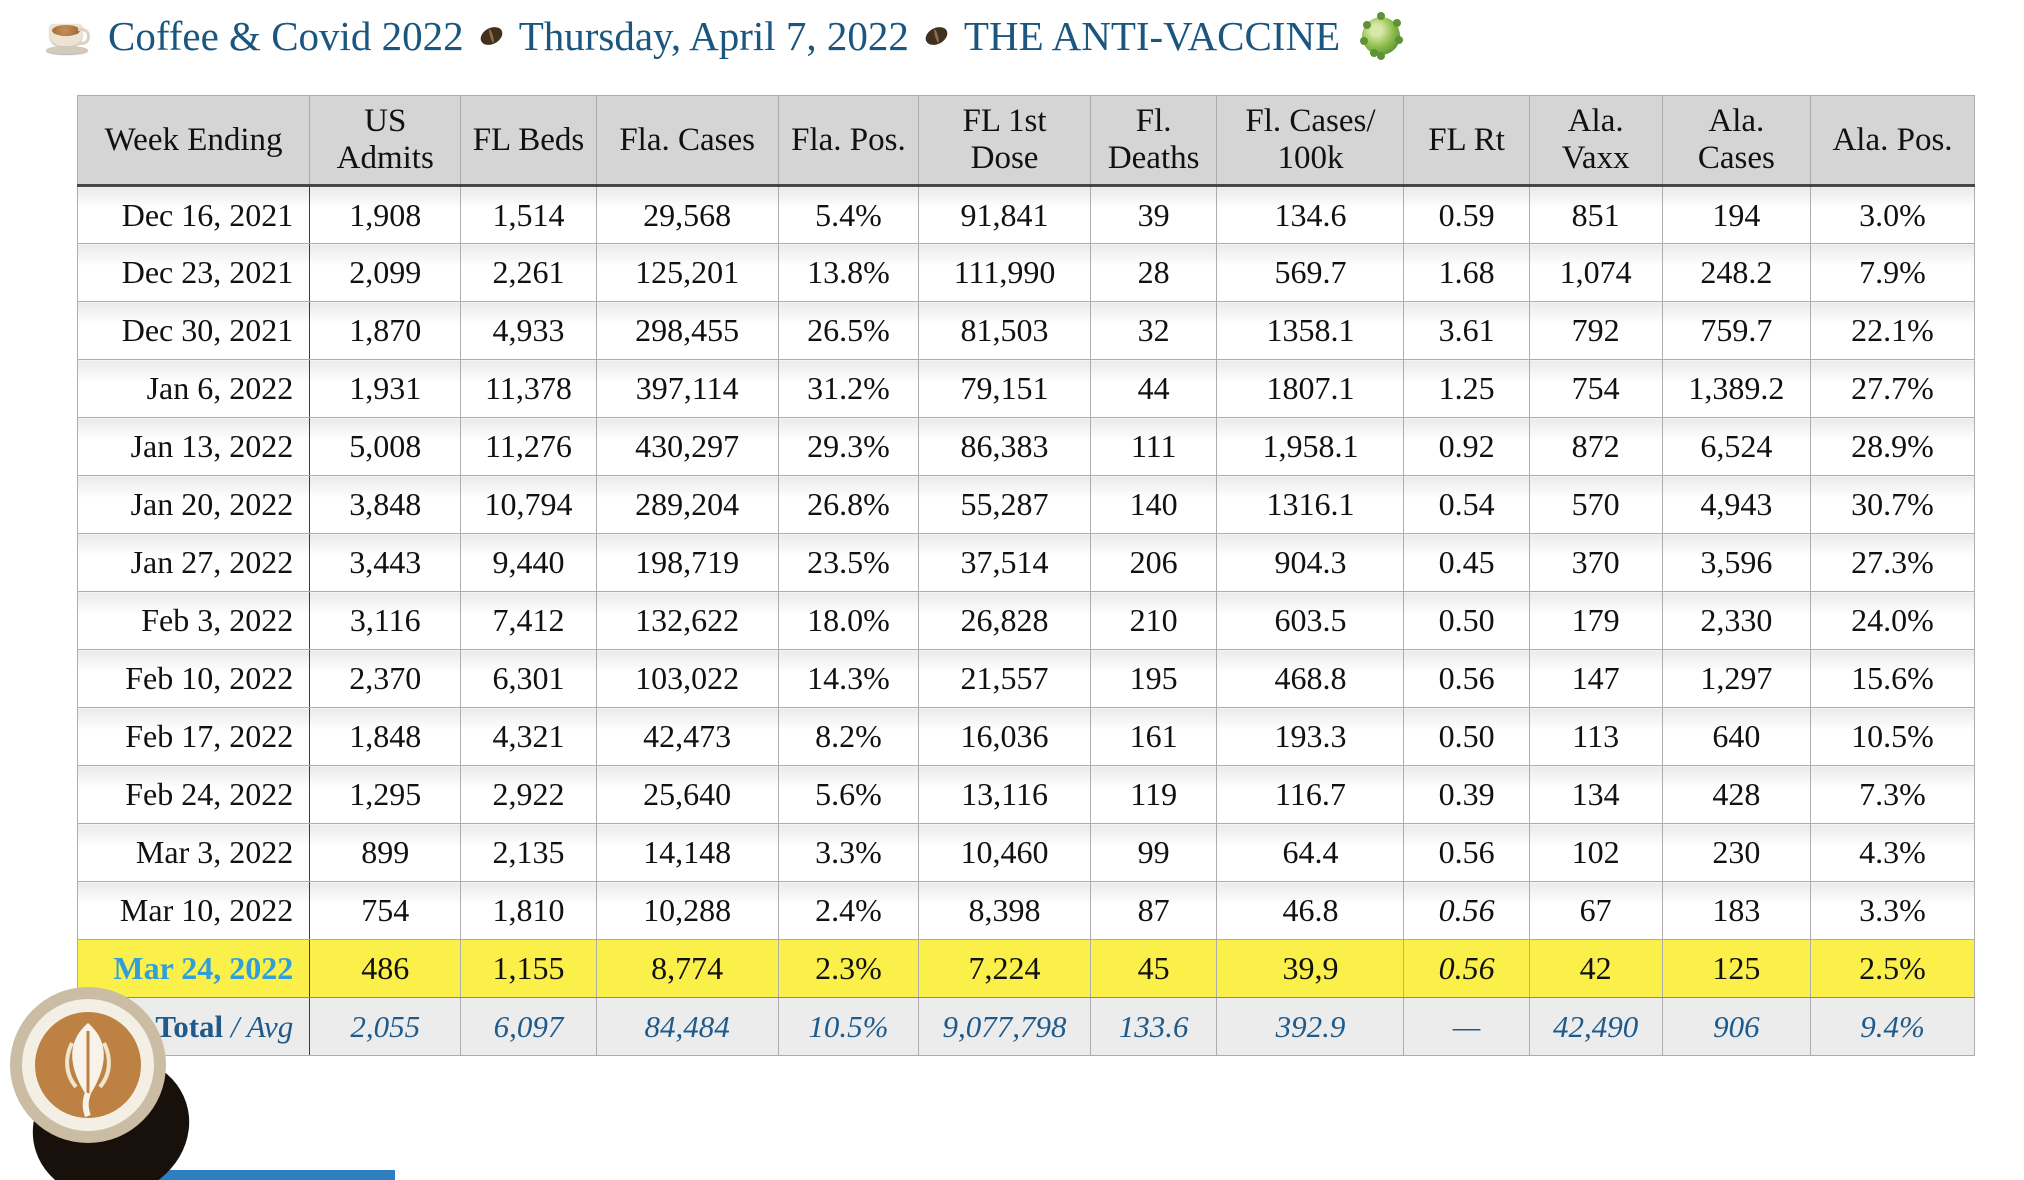 The image size is (2024, 1180). Describe the element at coordinates (385, 910) in the screenshot. I see `value-cell: 754` at that location.